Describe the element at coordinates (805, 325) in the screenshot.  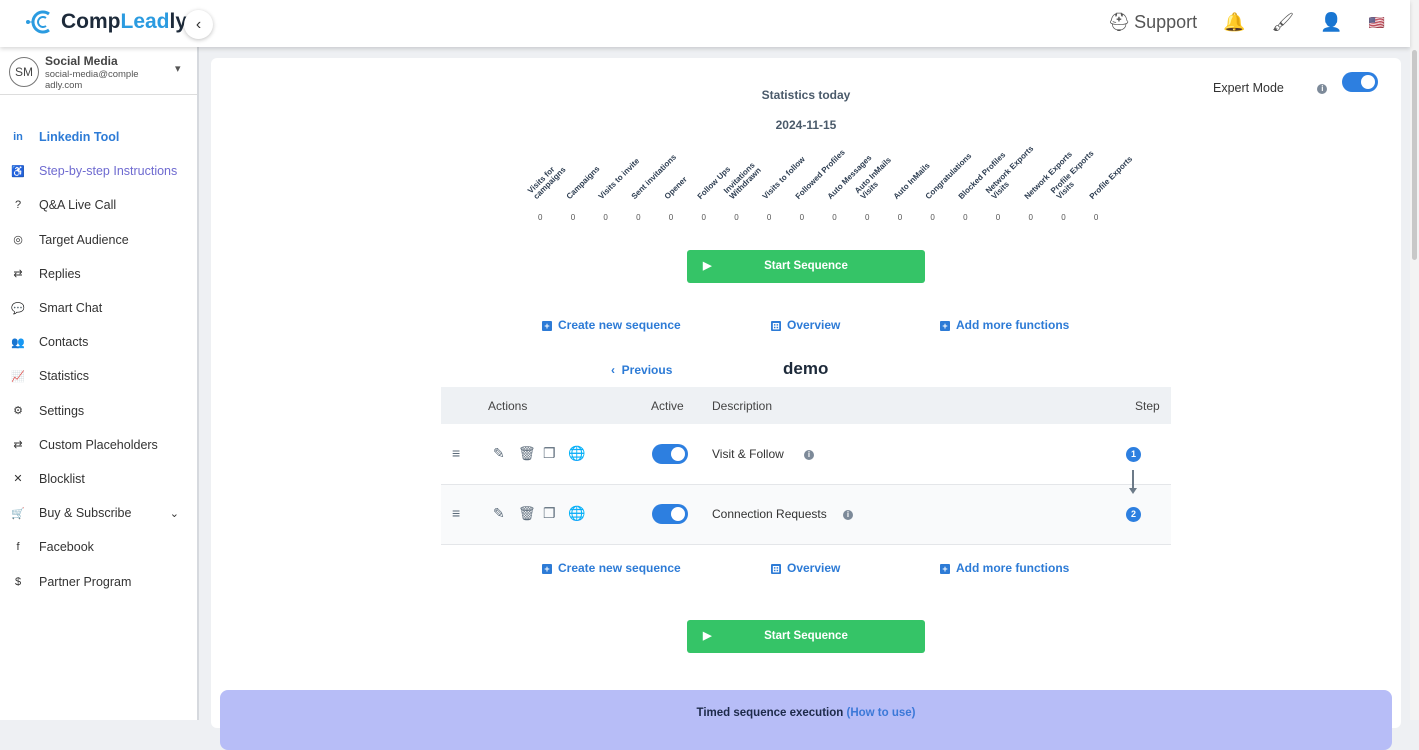
I see `overview-link: ⊞ Overview` at that location.